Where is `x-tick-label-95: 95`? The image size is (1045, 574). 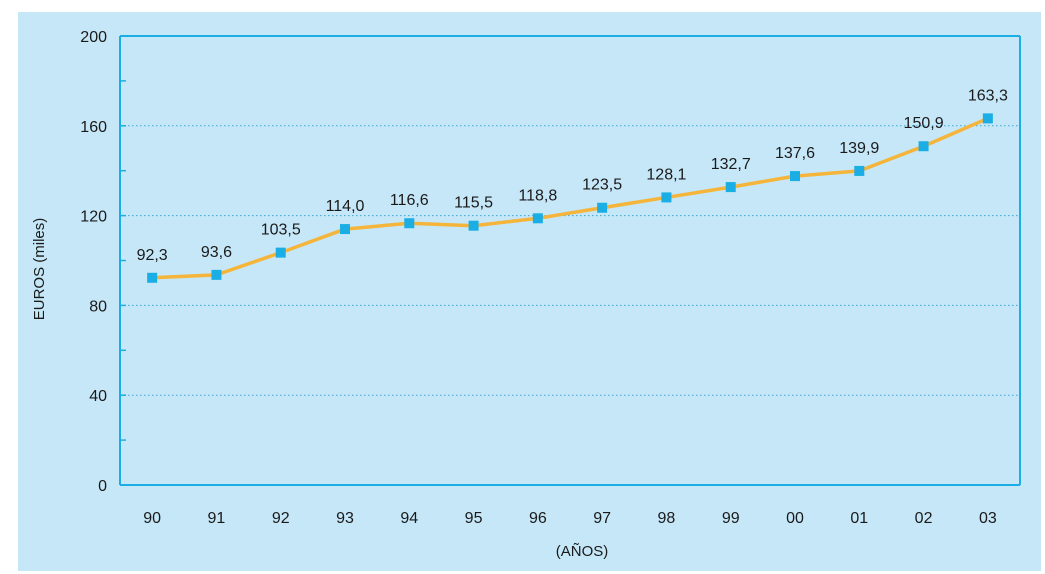 x-tick-label-95: 95 is located at coordinates (474, 518).